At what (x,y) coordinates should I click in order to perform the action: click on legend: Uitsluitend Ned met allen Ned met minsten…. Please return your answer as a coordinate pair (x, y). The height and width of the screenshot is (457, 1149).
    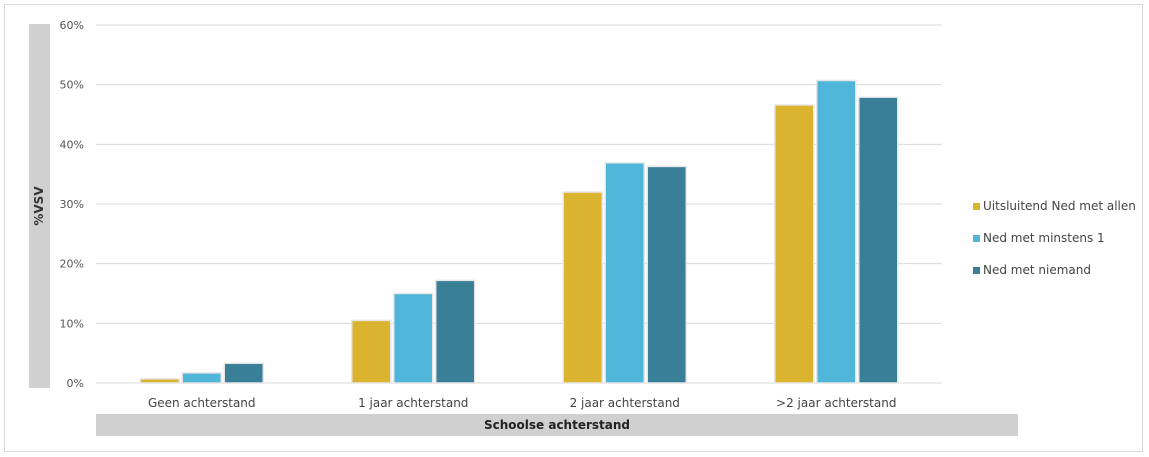
    Looking at the image, I should click on (1054, 238).